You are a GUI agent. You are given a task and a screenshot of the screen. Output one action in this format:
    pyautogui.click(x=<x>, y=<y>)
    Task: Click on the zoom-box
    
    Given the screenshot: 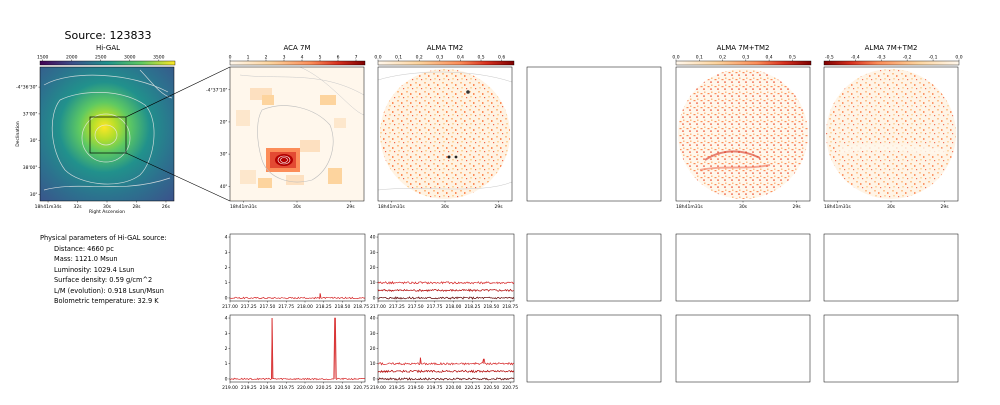 What is the action you would take?
    pyautogui.click(x=108, y=135)
    